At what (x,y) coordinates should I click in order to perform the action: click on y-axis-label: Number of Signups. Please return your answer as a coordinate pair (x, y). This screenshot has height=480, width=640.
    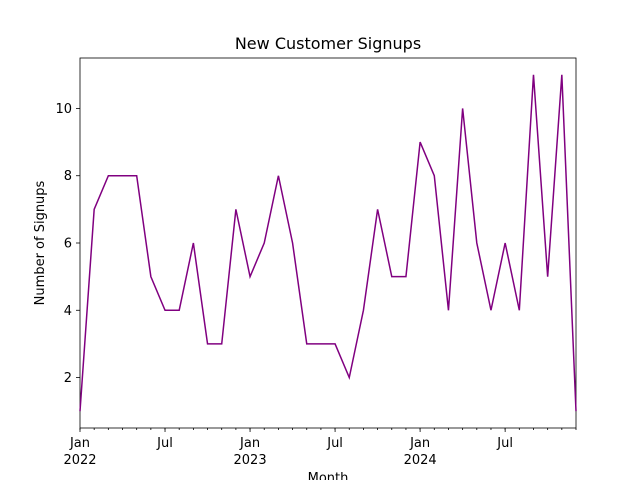
    Looking at the image, I should click on (40, 242).